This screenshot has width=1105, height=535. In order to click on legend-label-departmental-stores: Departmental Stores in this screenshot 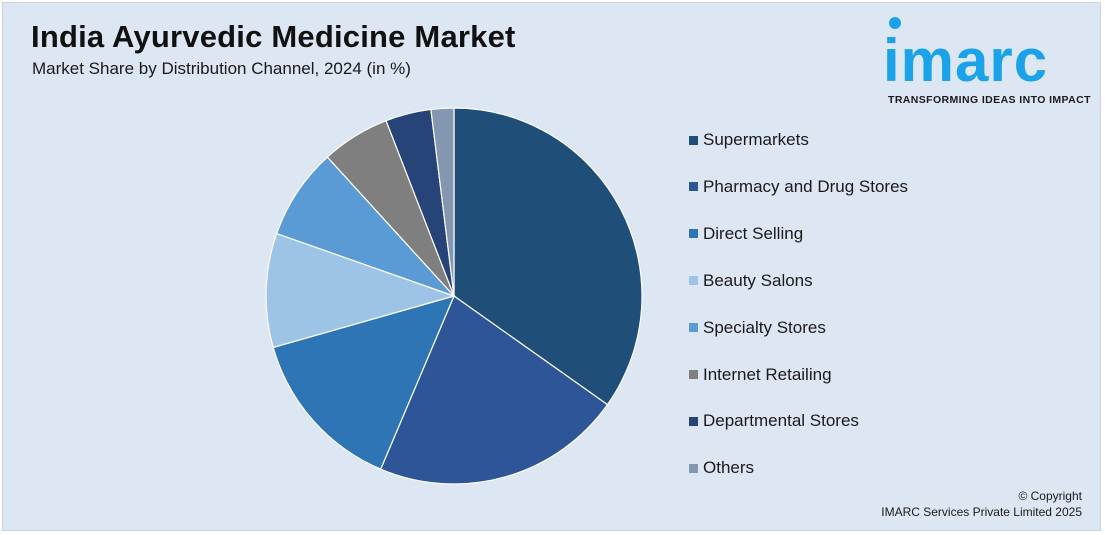, I will do `click(781, 421)`.